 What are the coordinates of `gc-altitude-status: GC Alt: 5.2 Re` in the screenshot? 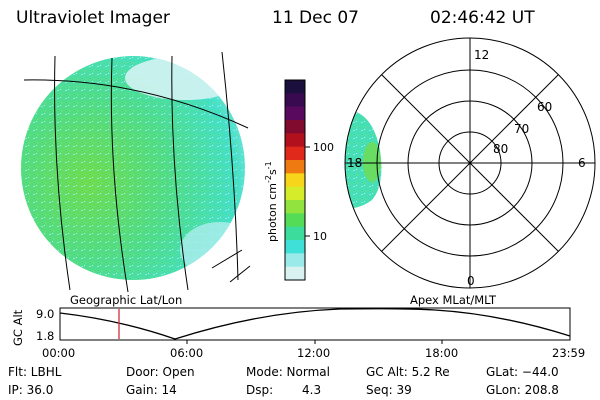 It's located at (408, 372).